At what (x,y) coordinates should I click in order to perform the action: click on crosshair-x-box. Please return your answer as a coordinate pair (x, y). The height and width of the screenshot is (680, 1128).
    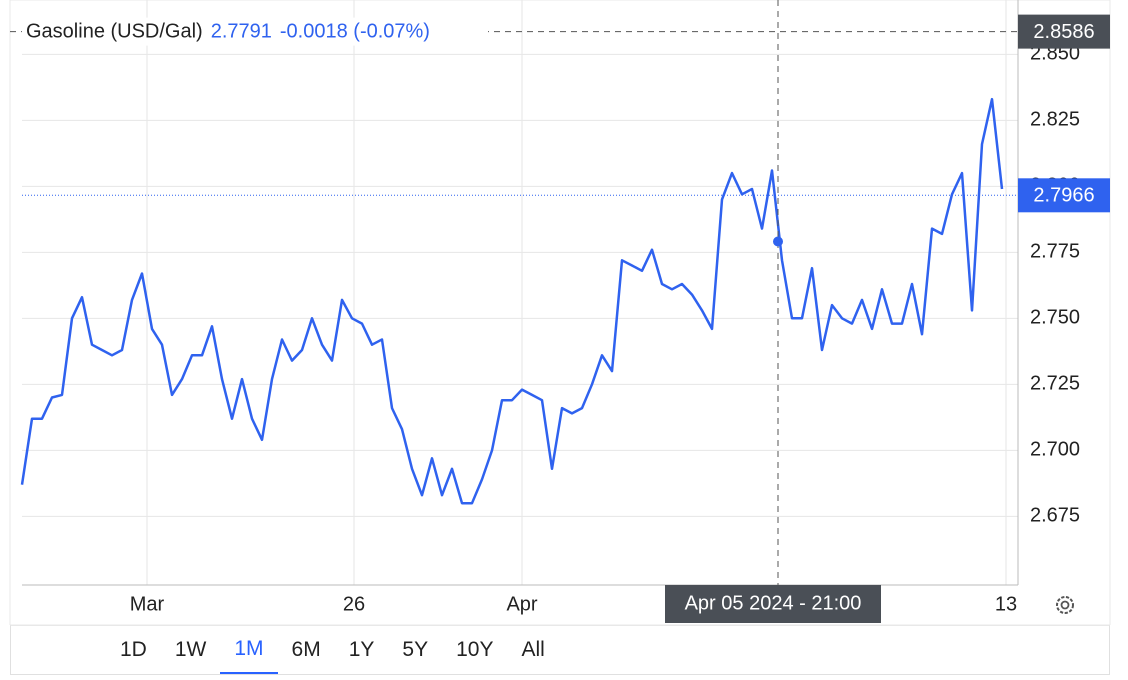
    Looking at the image, I should click on (773, 604).